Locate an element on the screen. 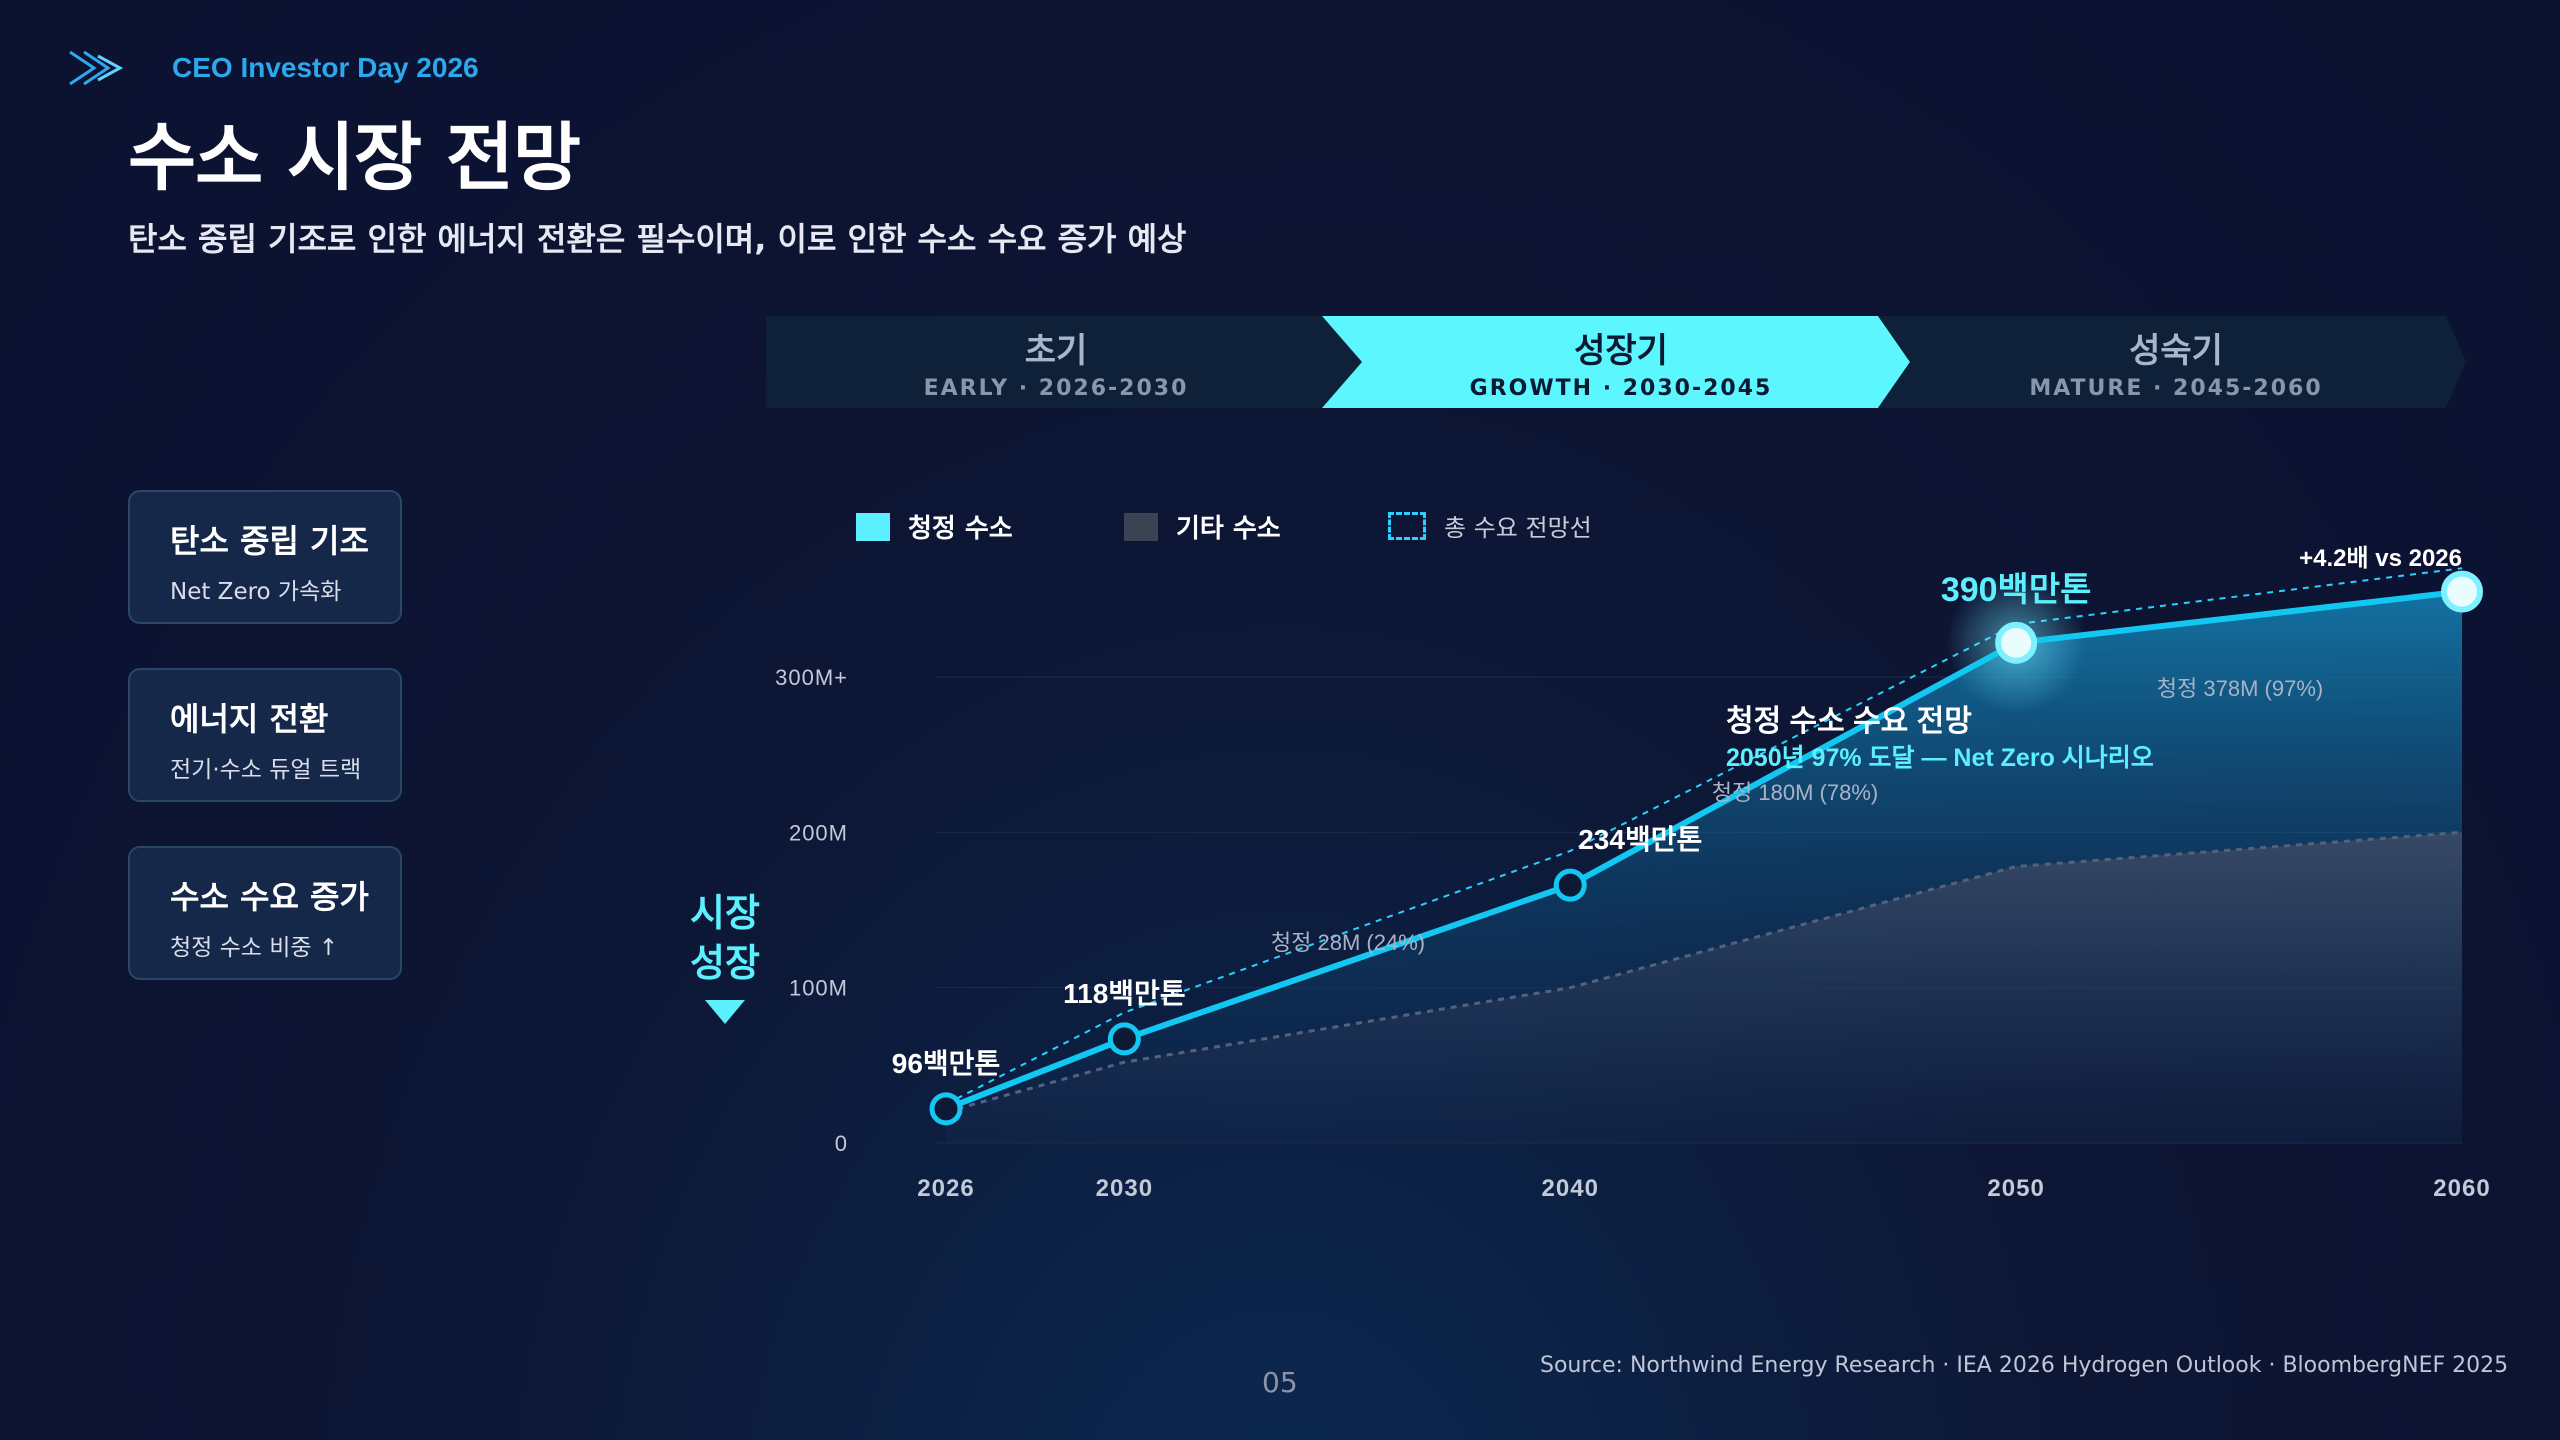 The height and width of the screenshot is (1440, 2560). legend-other-label: 기타 수소 is located at coordinates (1228, 529).